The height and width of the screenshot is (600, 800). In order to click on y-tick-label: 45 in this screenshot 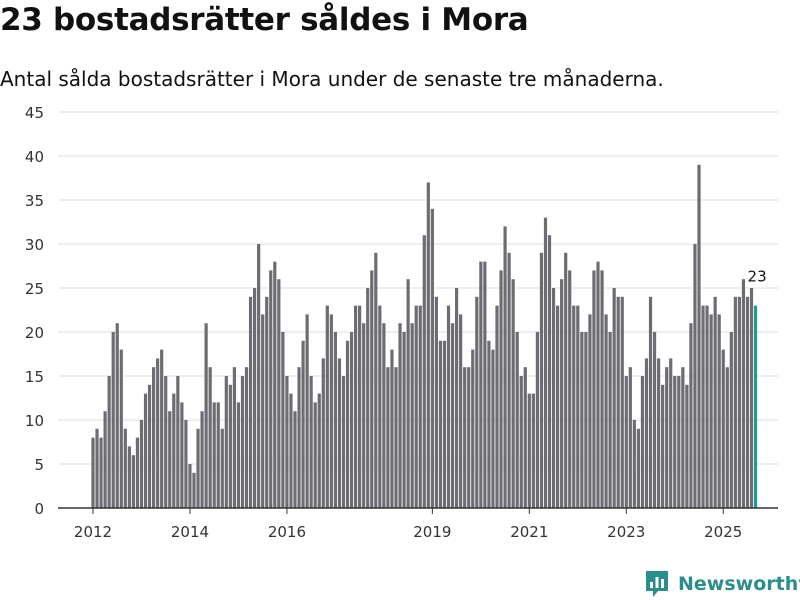, I will do `click(34, 113)`.